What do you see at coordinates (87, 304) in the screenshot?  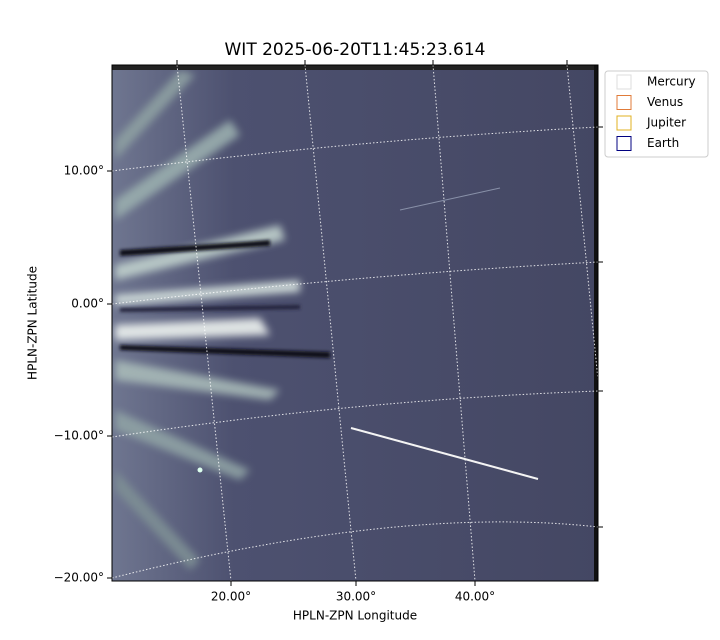 I see `y-tick-label: 0.00°` at bounding box center [87, 304].